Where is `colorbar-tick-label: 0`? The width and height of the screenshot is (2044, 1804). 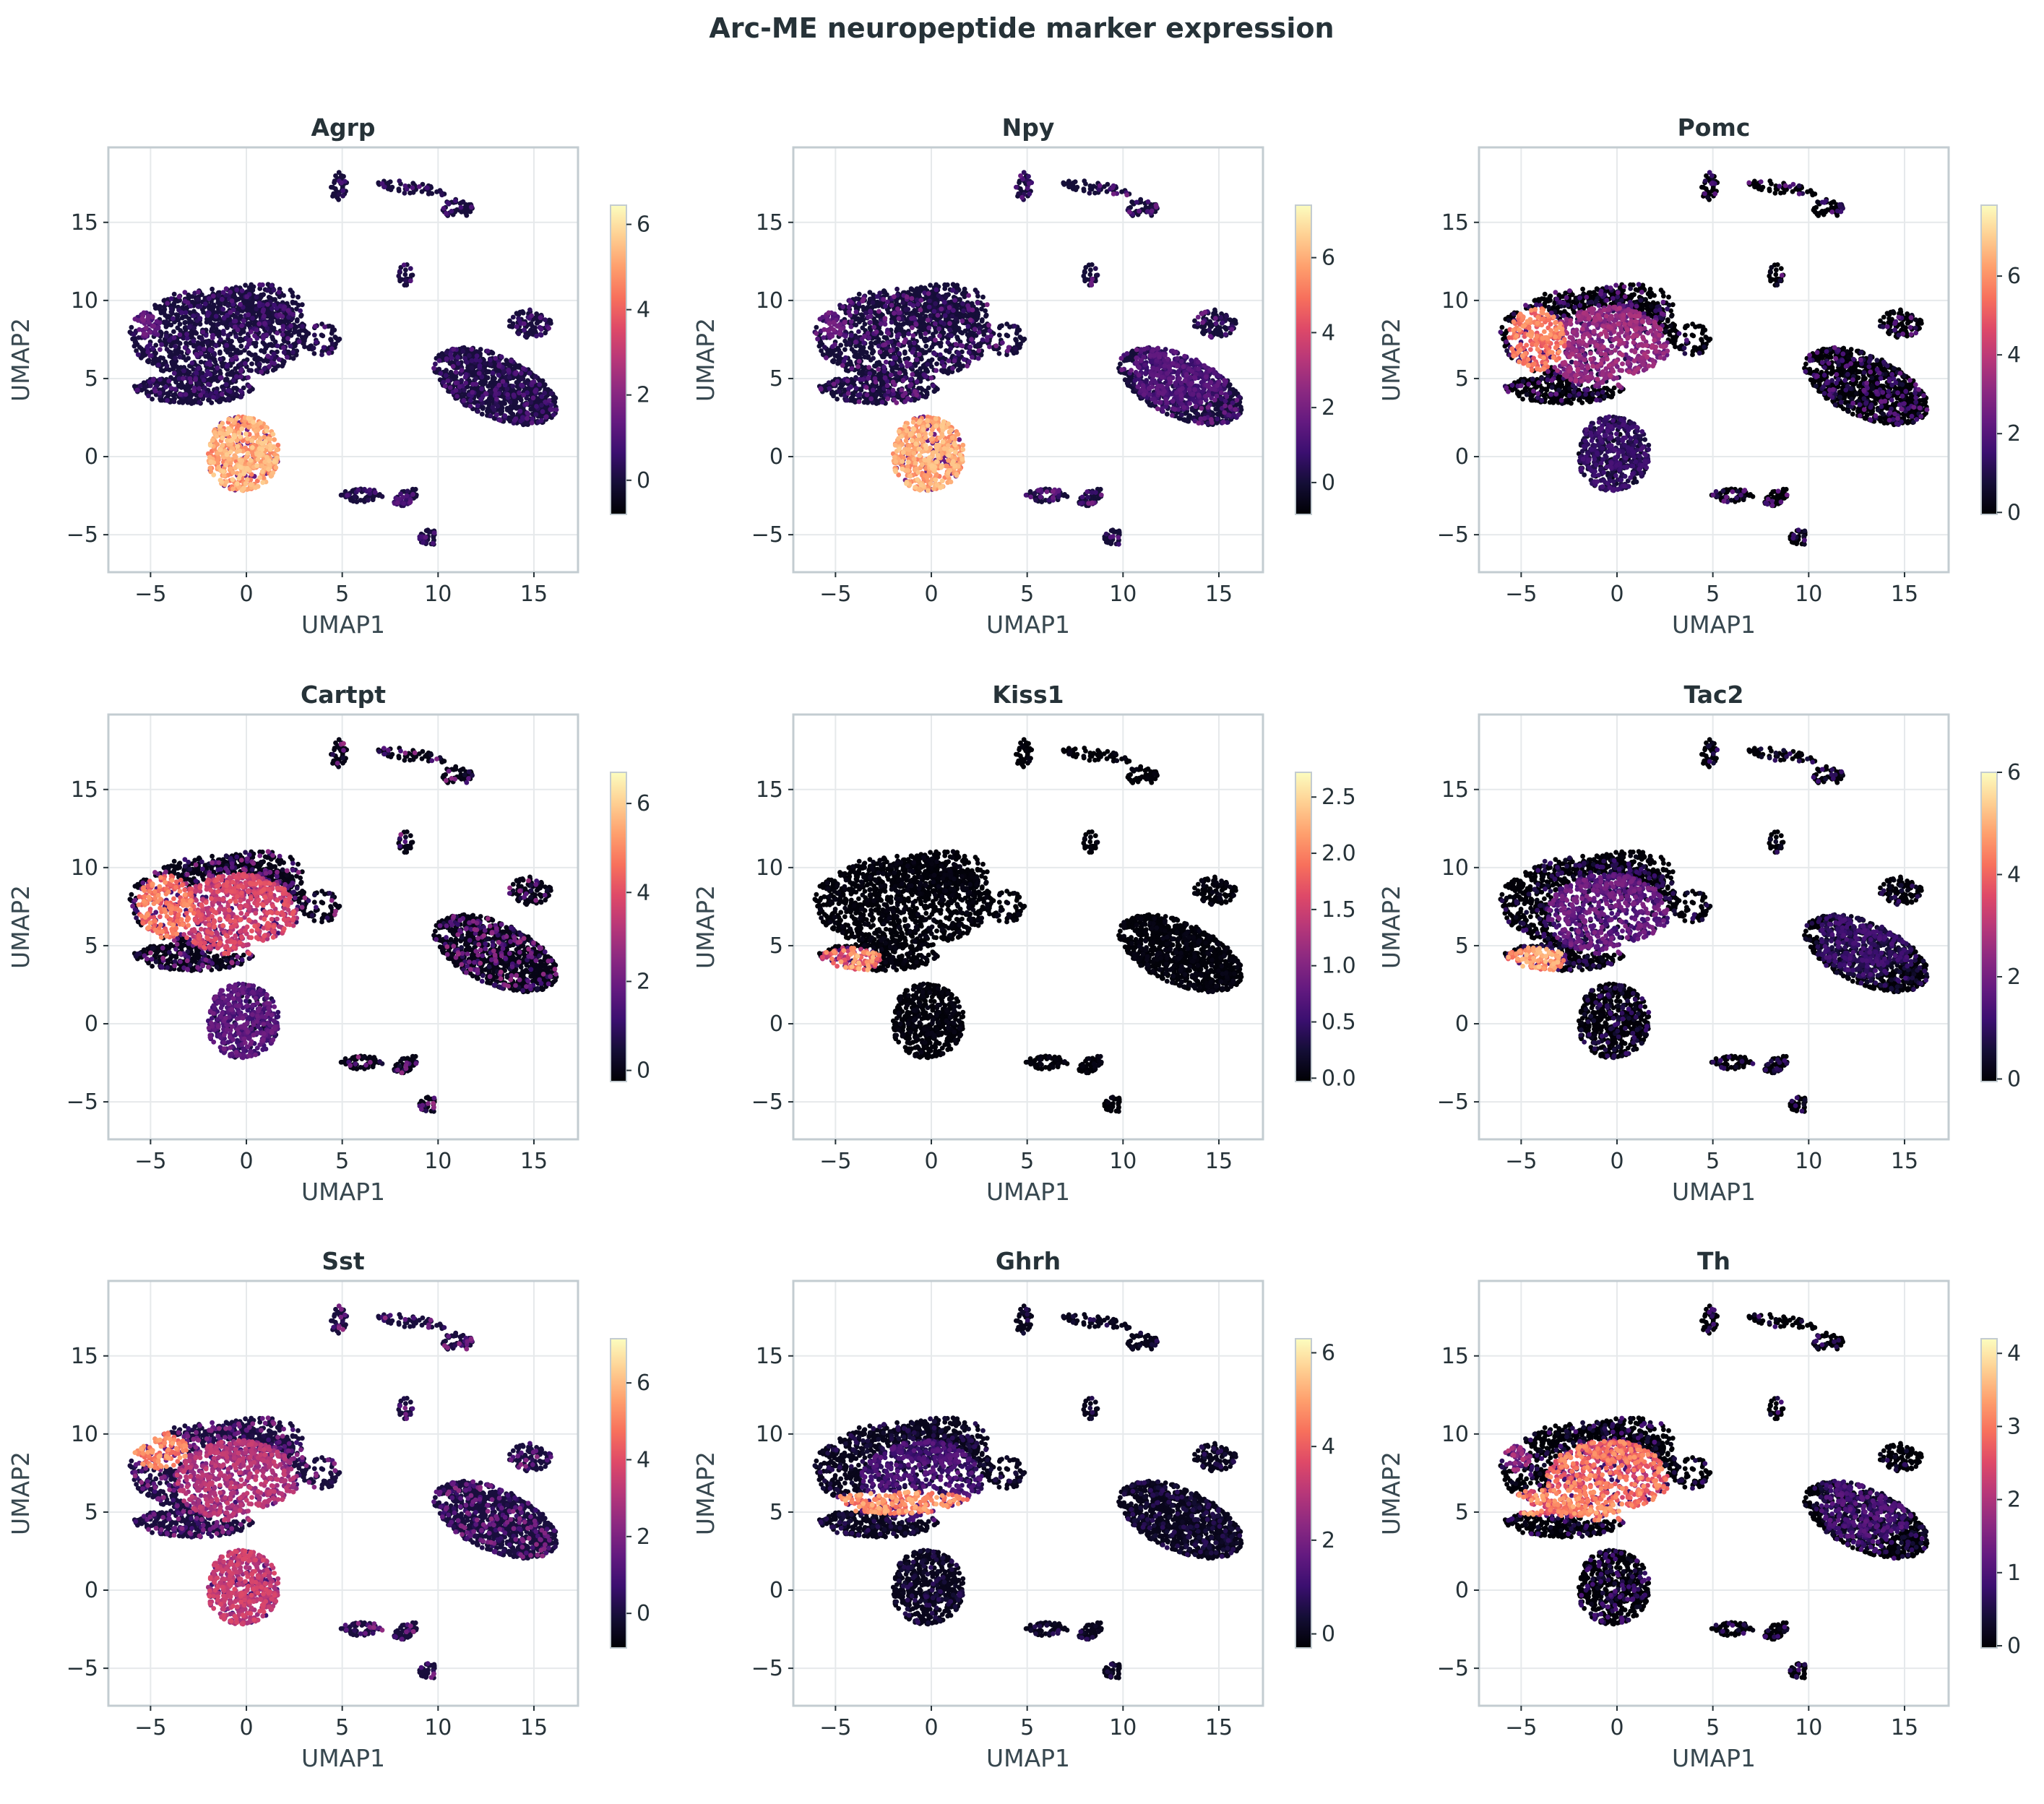 colorbar-tick-label: 0 is located at coordinates (643, 480).